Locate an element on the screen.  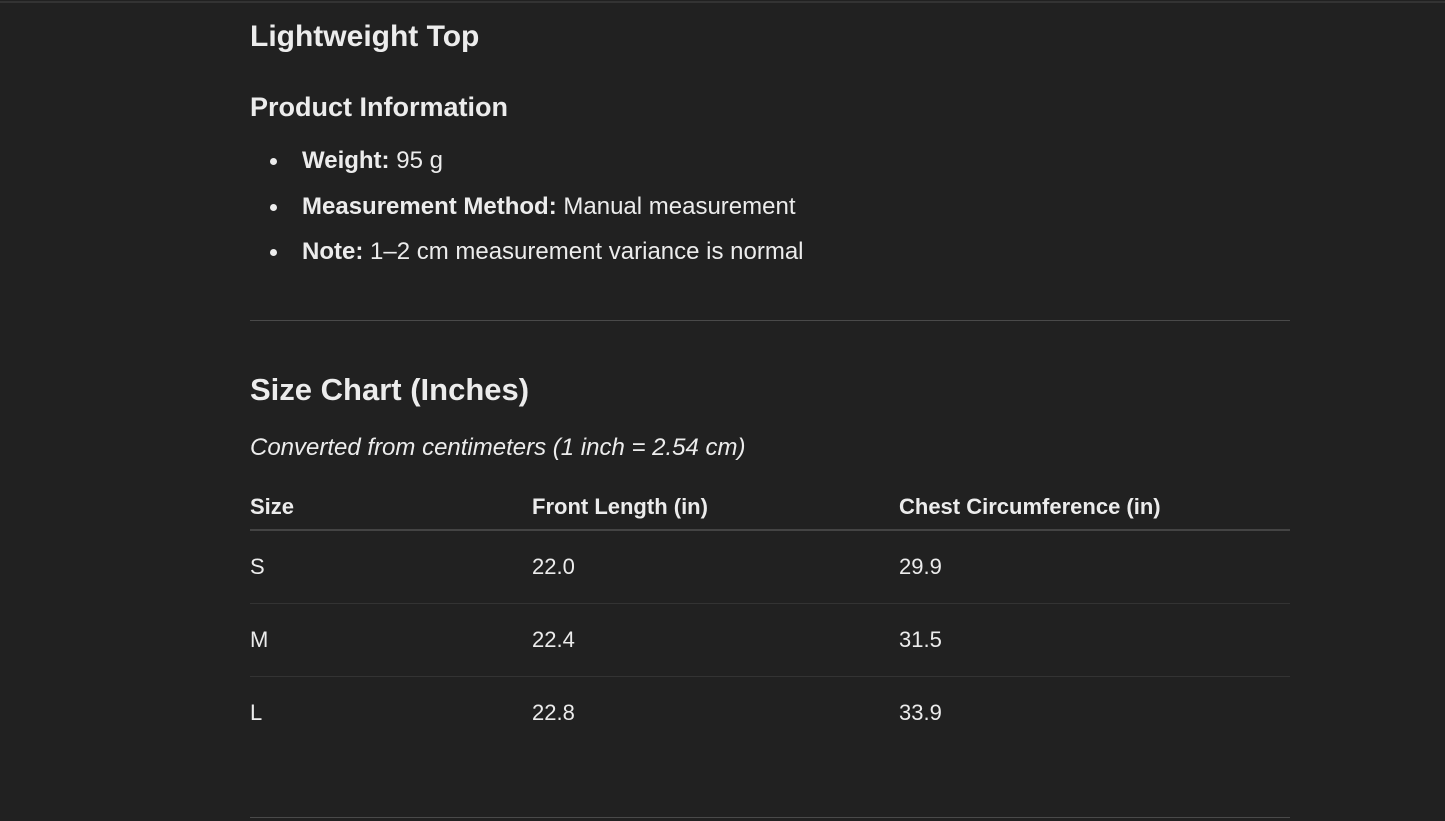
page-title: Lightweight Top is located at coordinates (365, 36).